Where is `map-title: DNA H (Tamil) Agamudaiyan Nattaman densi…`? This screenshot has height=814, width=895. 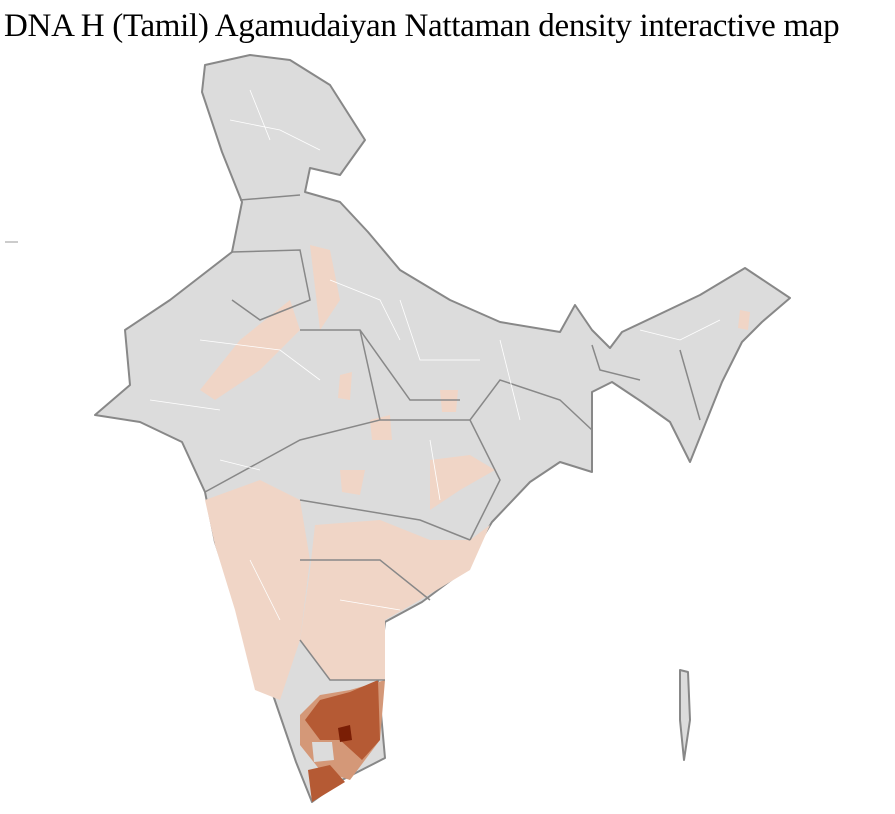
map-title: DNA H (Tamil) Agamudaiyan Nattaman densi… is located at coordinates (422, 26).